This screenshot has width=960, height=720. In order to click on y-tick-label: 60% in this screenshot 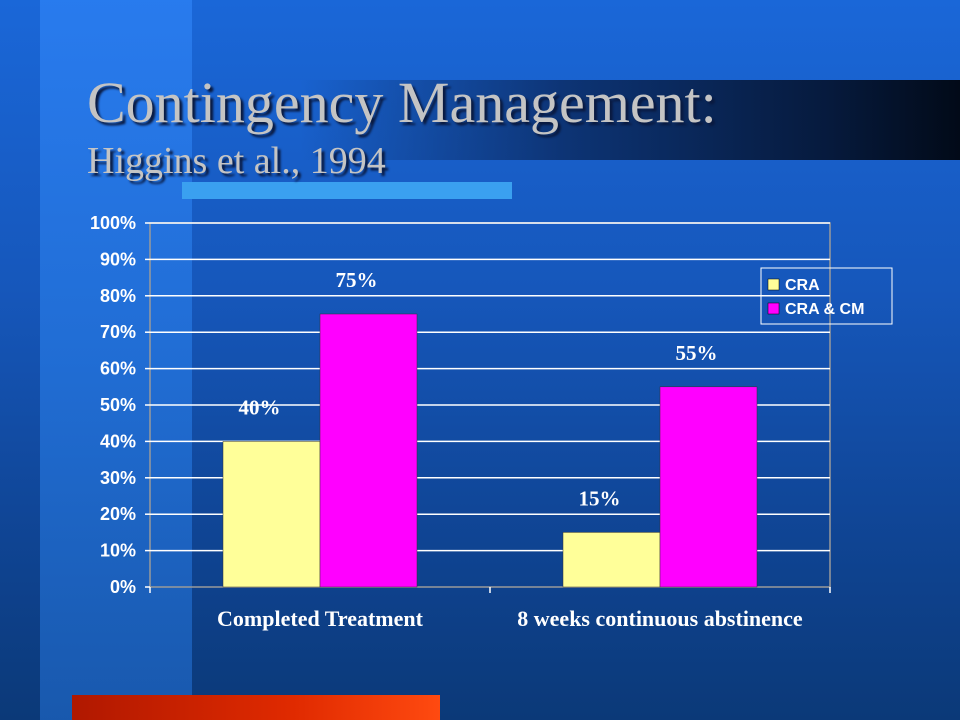, I will do `click(118, 369)`.